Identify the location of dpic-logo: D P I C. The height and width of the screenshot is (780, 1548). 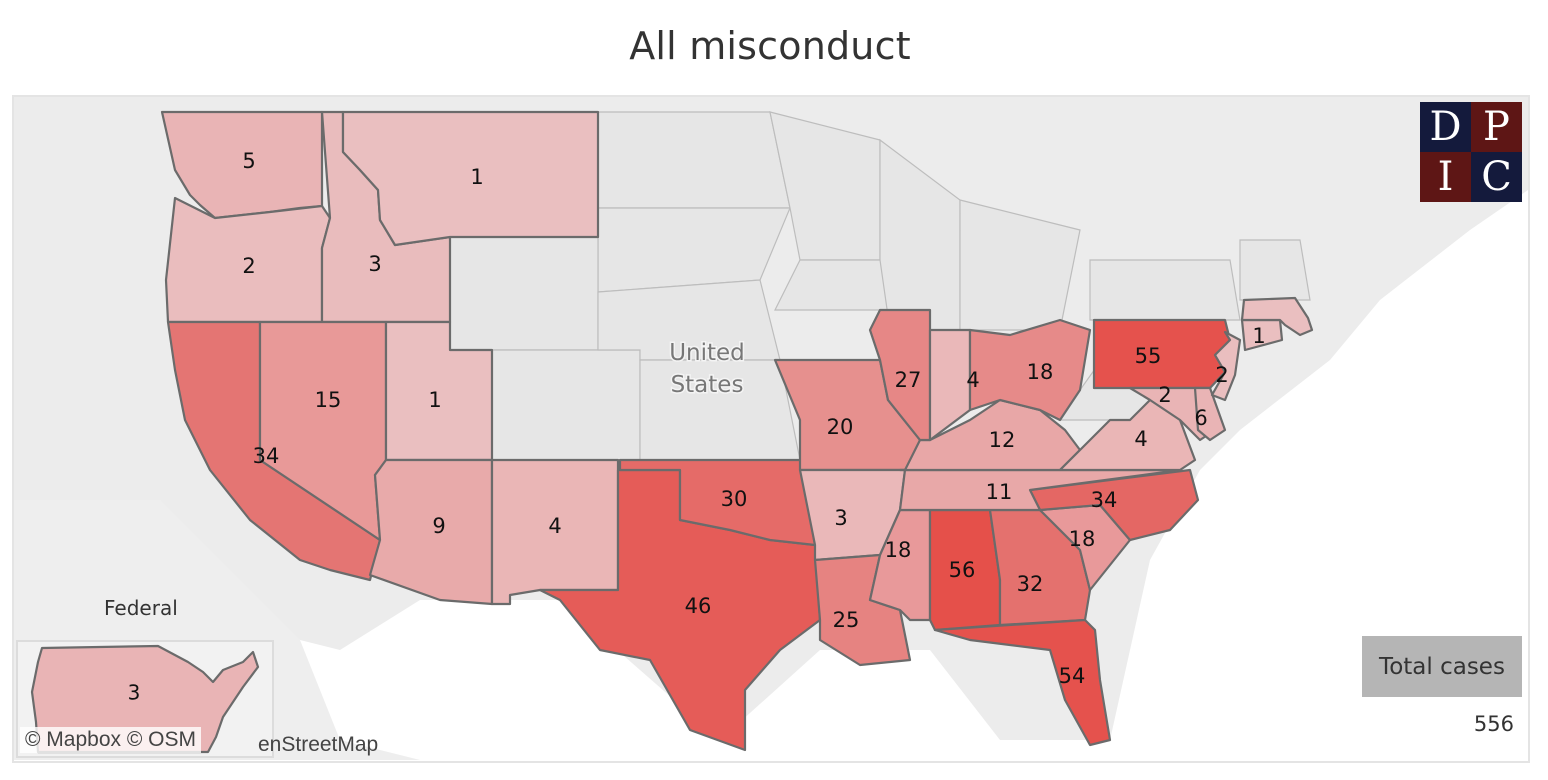
(1471, 152).